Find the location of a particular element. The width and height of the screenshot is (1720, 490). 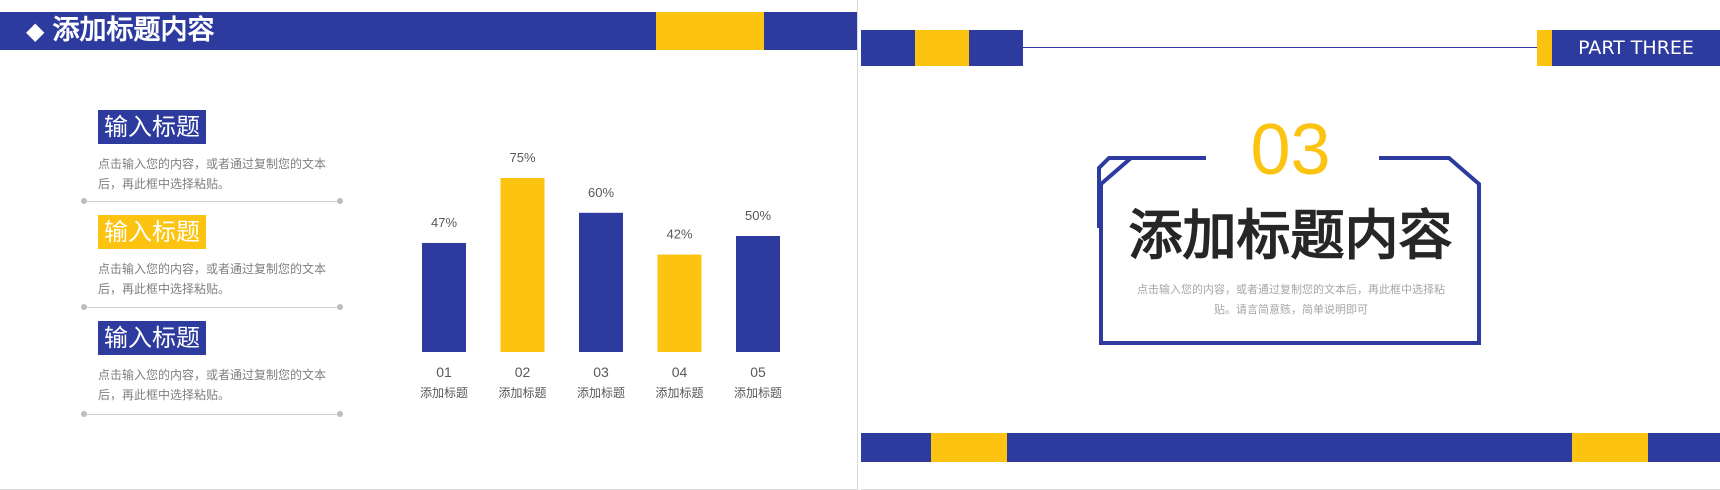

subtitle-line: 贴。请言简意赅，简单说明即可 is located at coordinates (1291, 309).